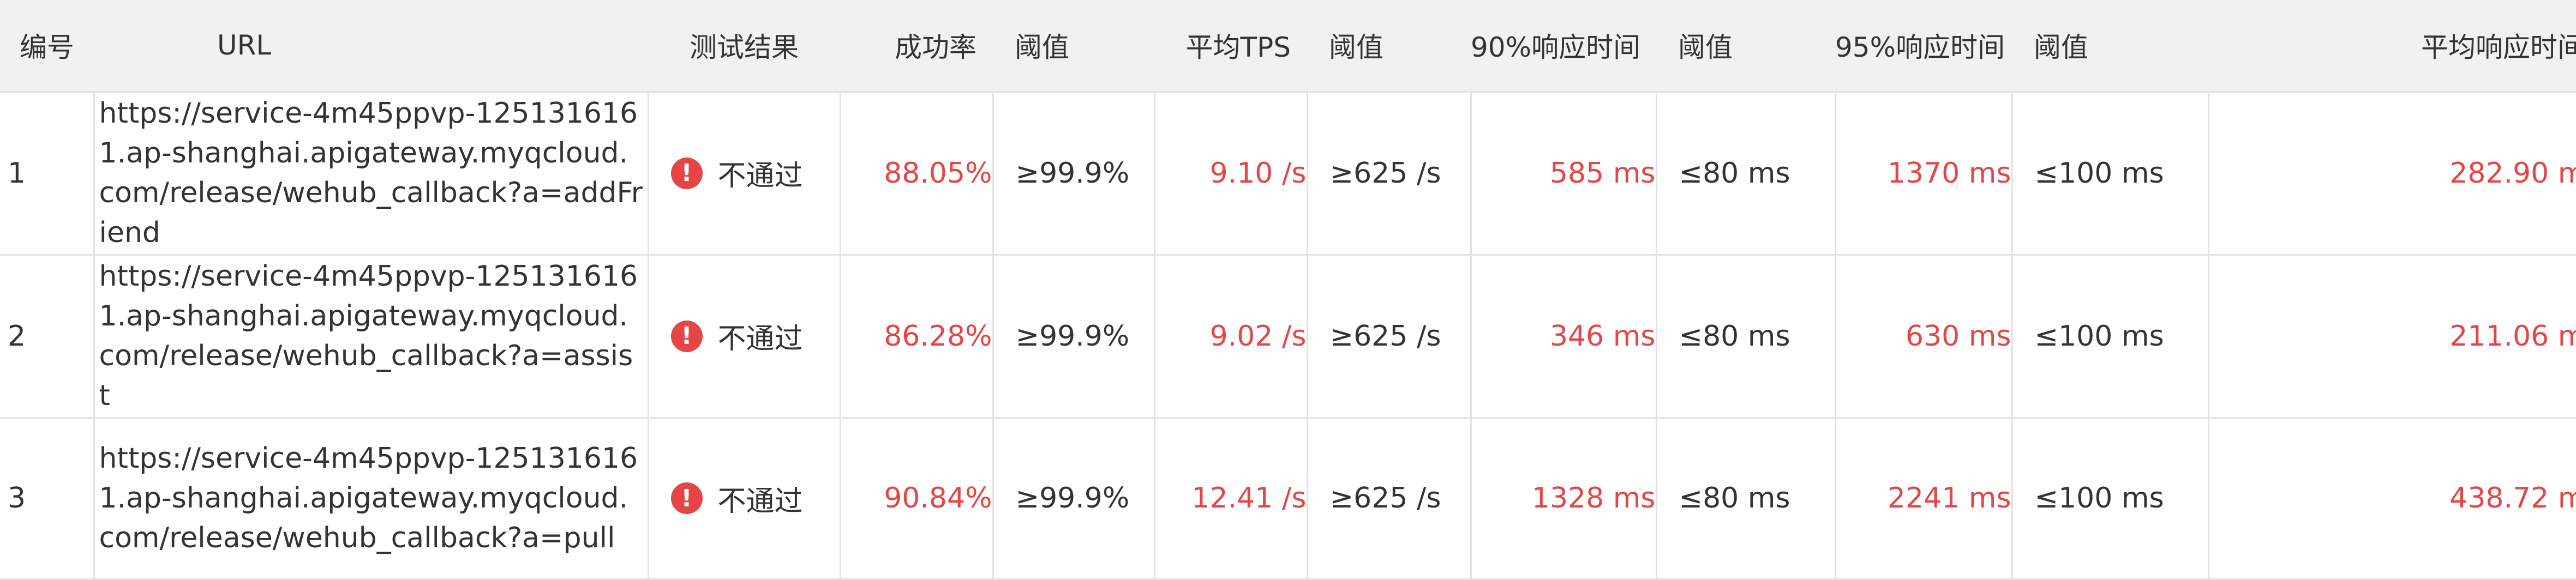 This screenshot has width=2576, height=580. What do you see at coordinates (1564, 46) in the screenshot?
I see `header-p90: 90%响应时间` at bounding box center [1564, 46].